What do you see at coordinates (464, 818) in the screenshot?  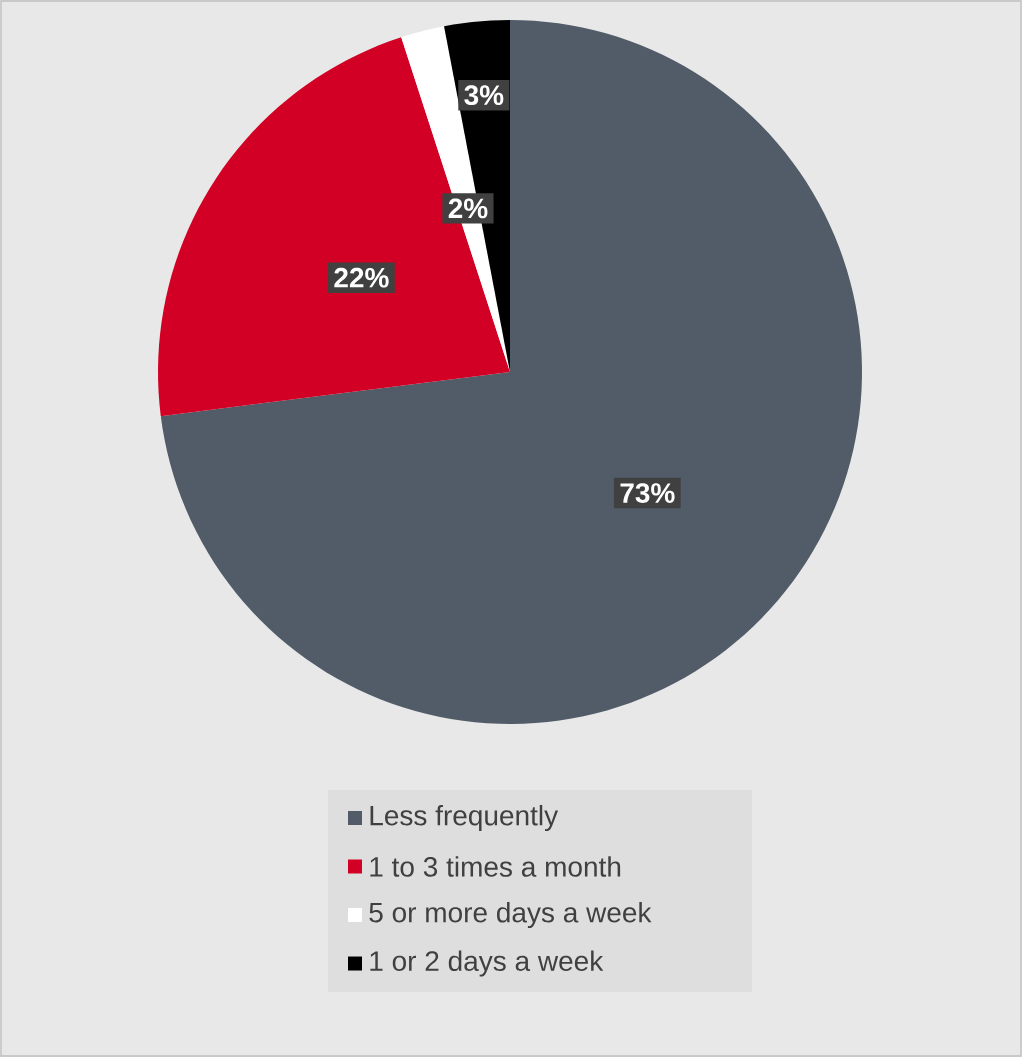 I see `legend-label: Less frequently` at bounding box center [464, 818].